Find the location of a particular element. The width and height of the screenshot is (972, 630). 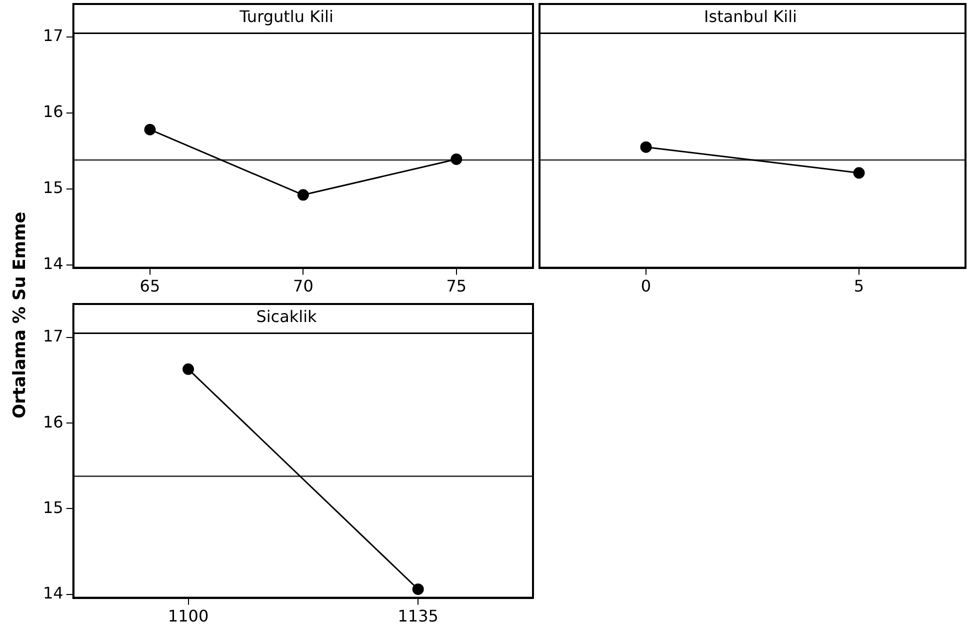

x-tick-label: 5 is located at coordinates (859, 286).